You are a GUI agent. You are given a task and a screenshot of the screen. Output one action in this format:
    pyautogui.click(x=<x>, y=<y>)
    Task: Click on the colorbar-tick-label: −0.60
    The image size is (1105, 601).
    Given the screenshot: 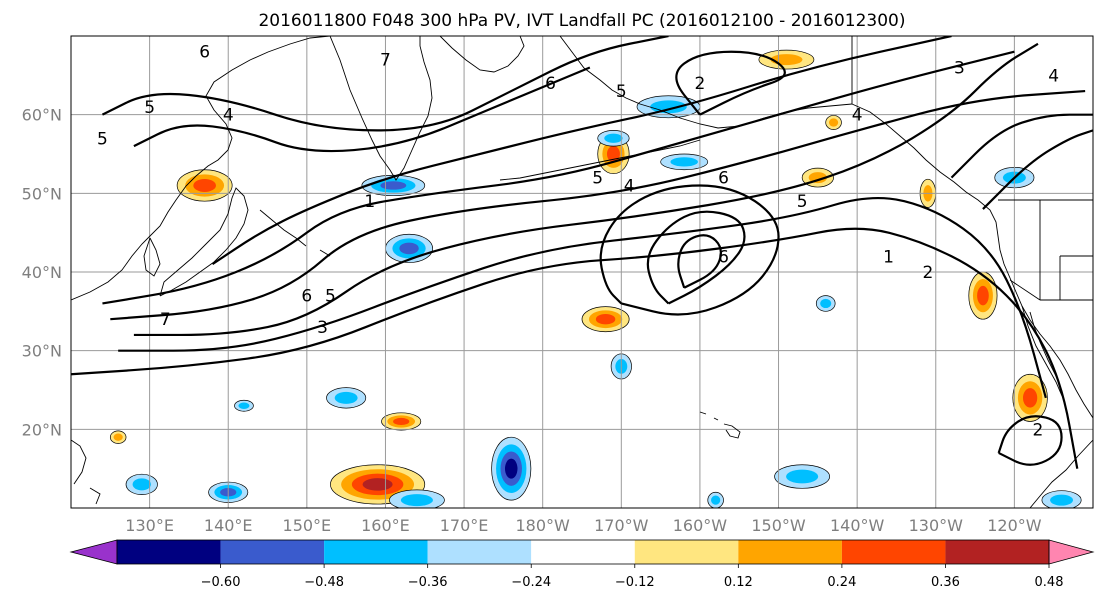 What is the action you would take?
    pyautogui.click(x=221, y=582)
    